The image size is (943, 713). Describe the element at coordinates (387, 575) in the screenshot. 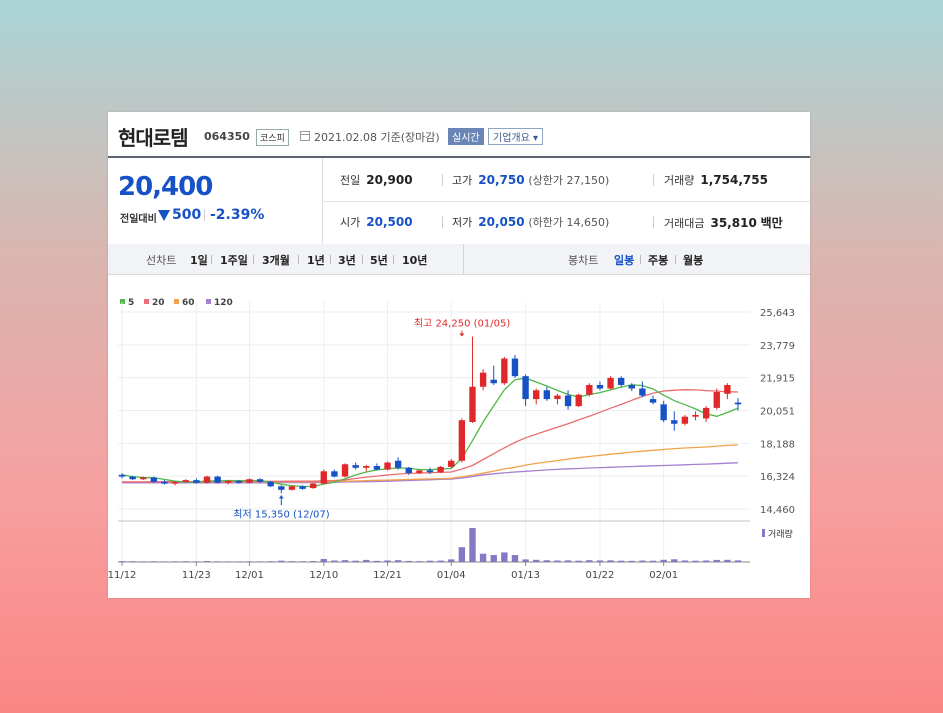

I see `x-tick-label: 12/21` at that location.